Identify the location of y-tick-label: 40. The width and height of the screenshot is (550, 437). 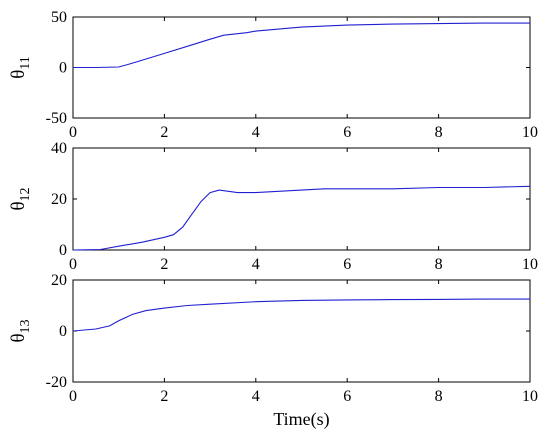
(59, 148).